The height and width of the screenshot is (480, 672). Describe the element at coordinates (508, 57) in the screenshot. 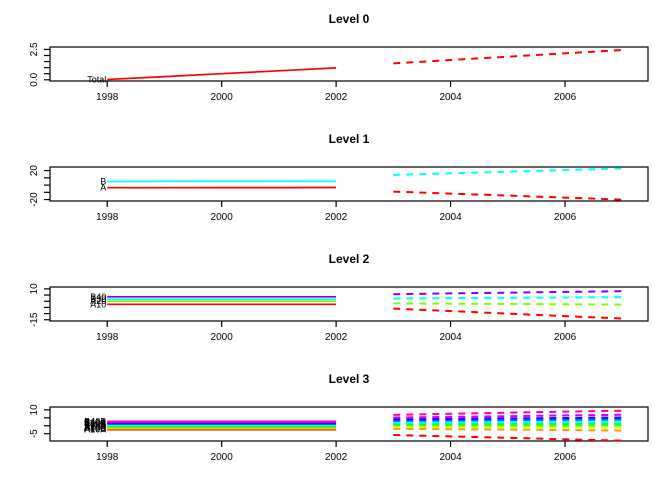

I see `series-Total-forecast-line` at that location.